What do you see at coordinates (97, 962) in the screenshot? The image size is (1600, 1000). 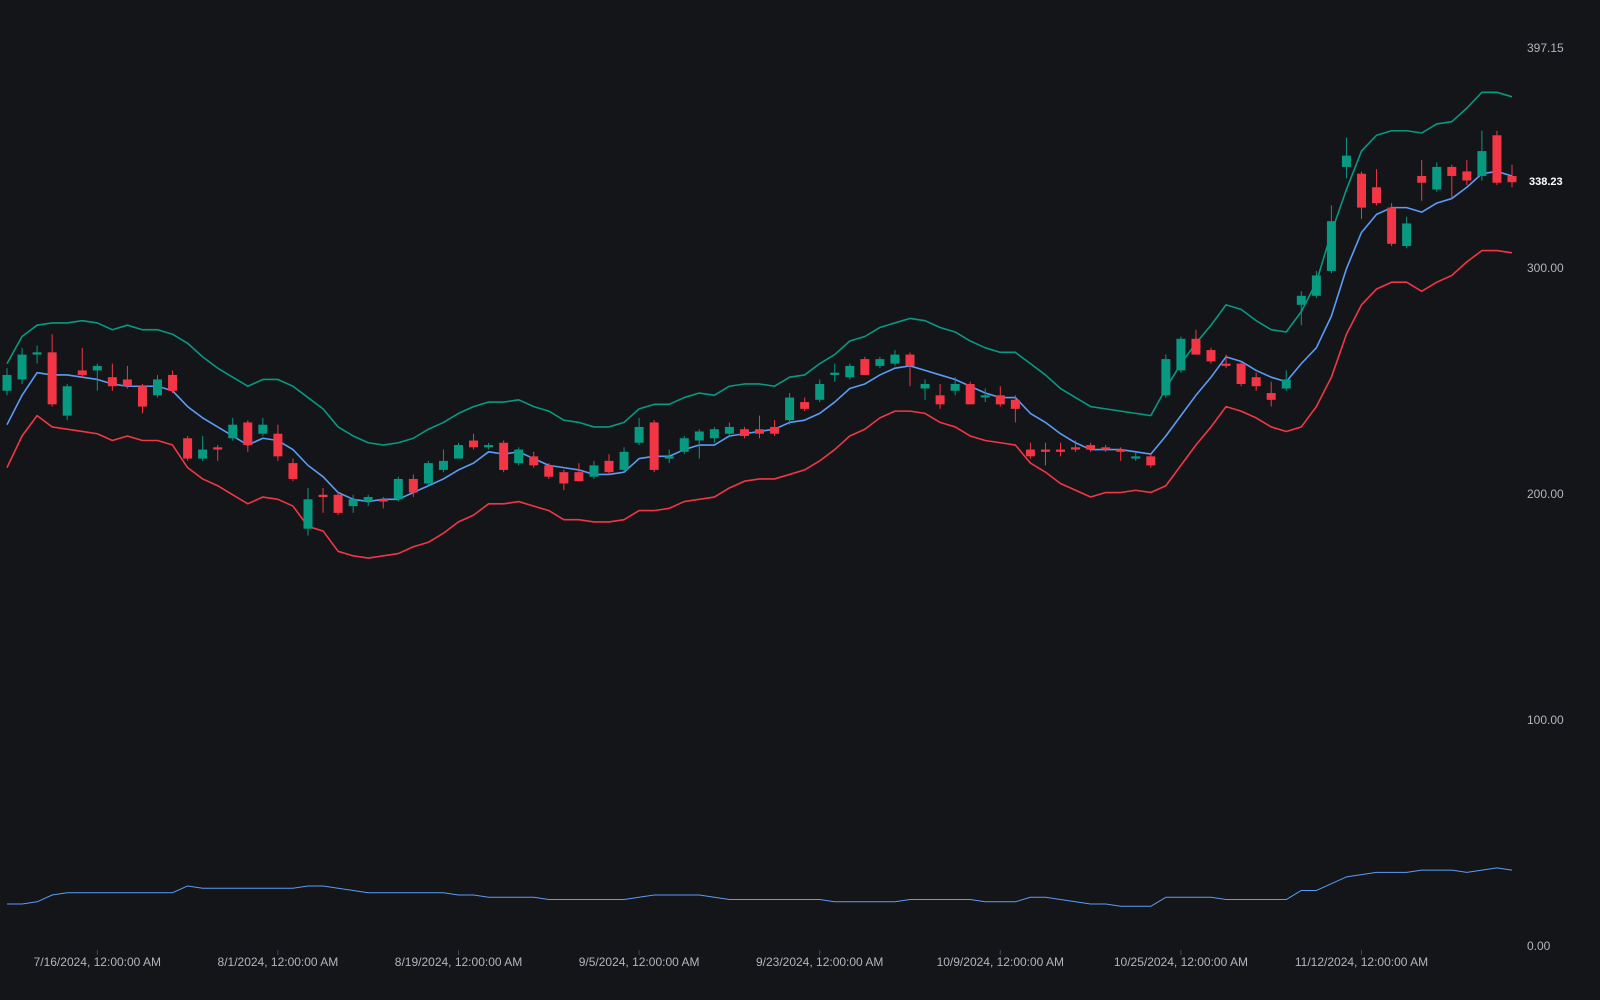 I see `x-tick-label: 7/16/2024, 12:00:00 AM` at bounding box center [97, 962].